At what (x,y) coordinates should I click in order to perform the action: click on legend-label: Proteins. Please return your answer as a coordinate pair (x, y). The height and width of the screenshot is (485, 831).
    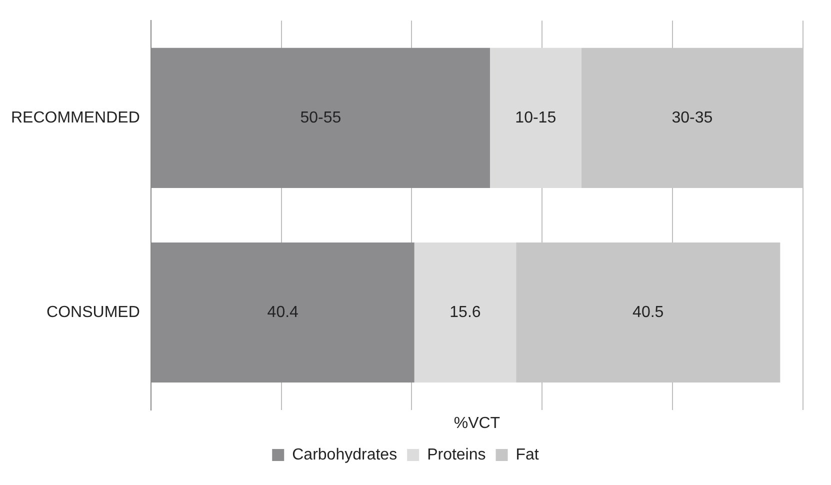
    Looking at the image, I should click on (456, 455).